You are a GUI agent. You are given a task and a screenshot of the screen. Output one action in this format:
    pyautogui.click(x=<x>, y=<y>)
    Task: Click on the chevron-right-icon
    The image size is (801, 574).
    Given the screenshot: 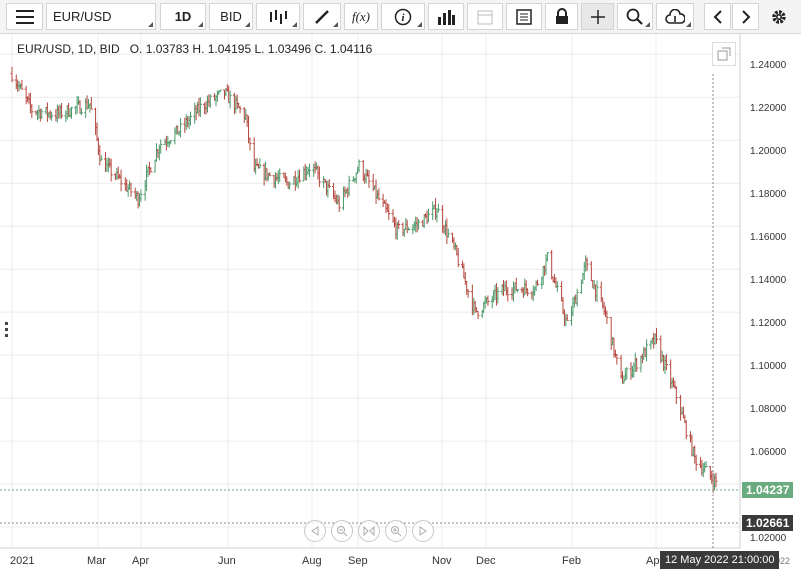 What is the action you would take?
    pyautogui.click(x=745, y=16)
    